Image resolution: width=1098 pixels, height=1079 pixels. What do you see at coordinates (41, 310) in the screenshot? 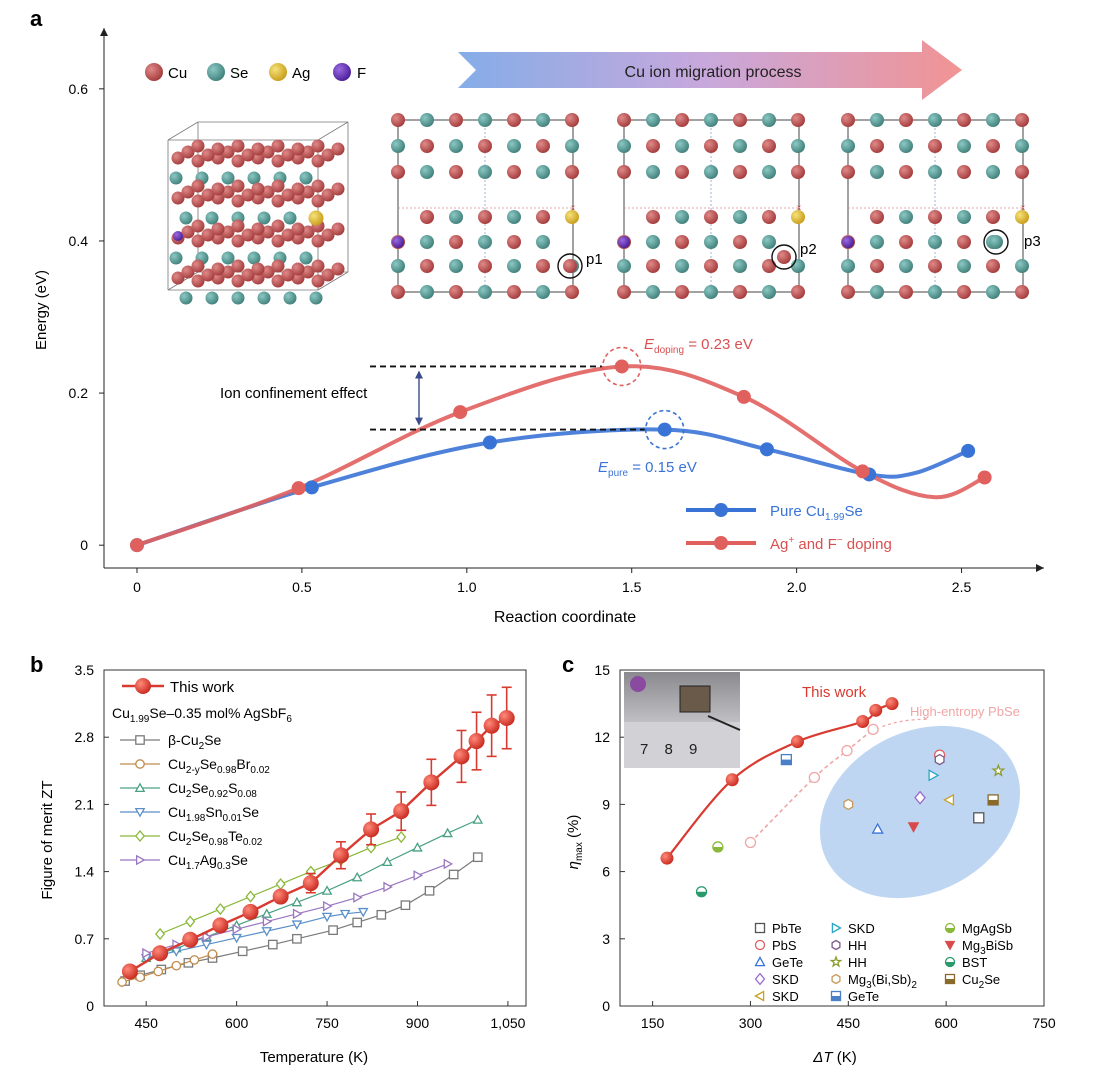
I see `panel-a-ylabel: Energy (eV)` at bounding box center [41, 310].